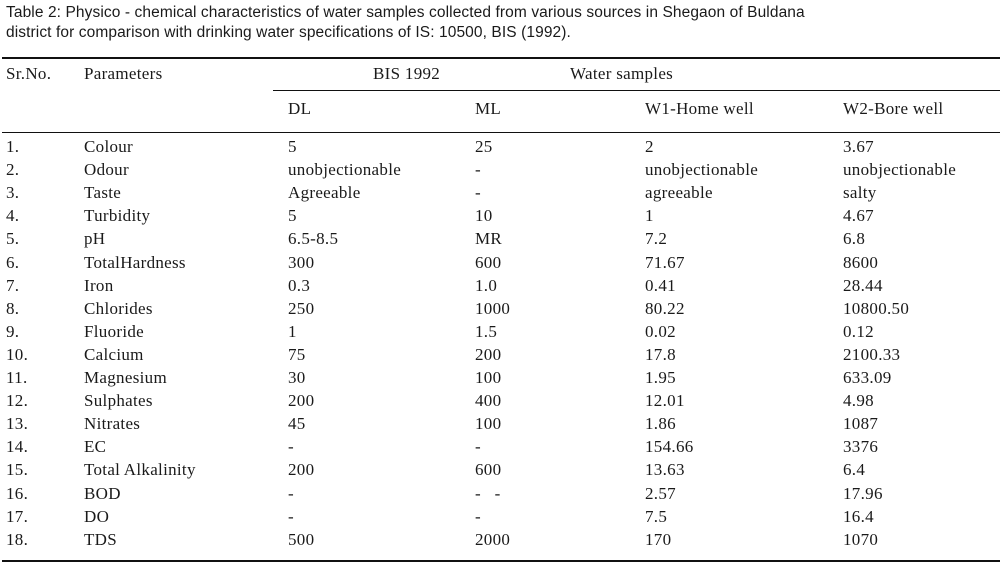 The width and height of the screenshot is (1003, 568). I want to click on cell-parameter: DO, so click(97, 516).